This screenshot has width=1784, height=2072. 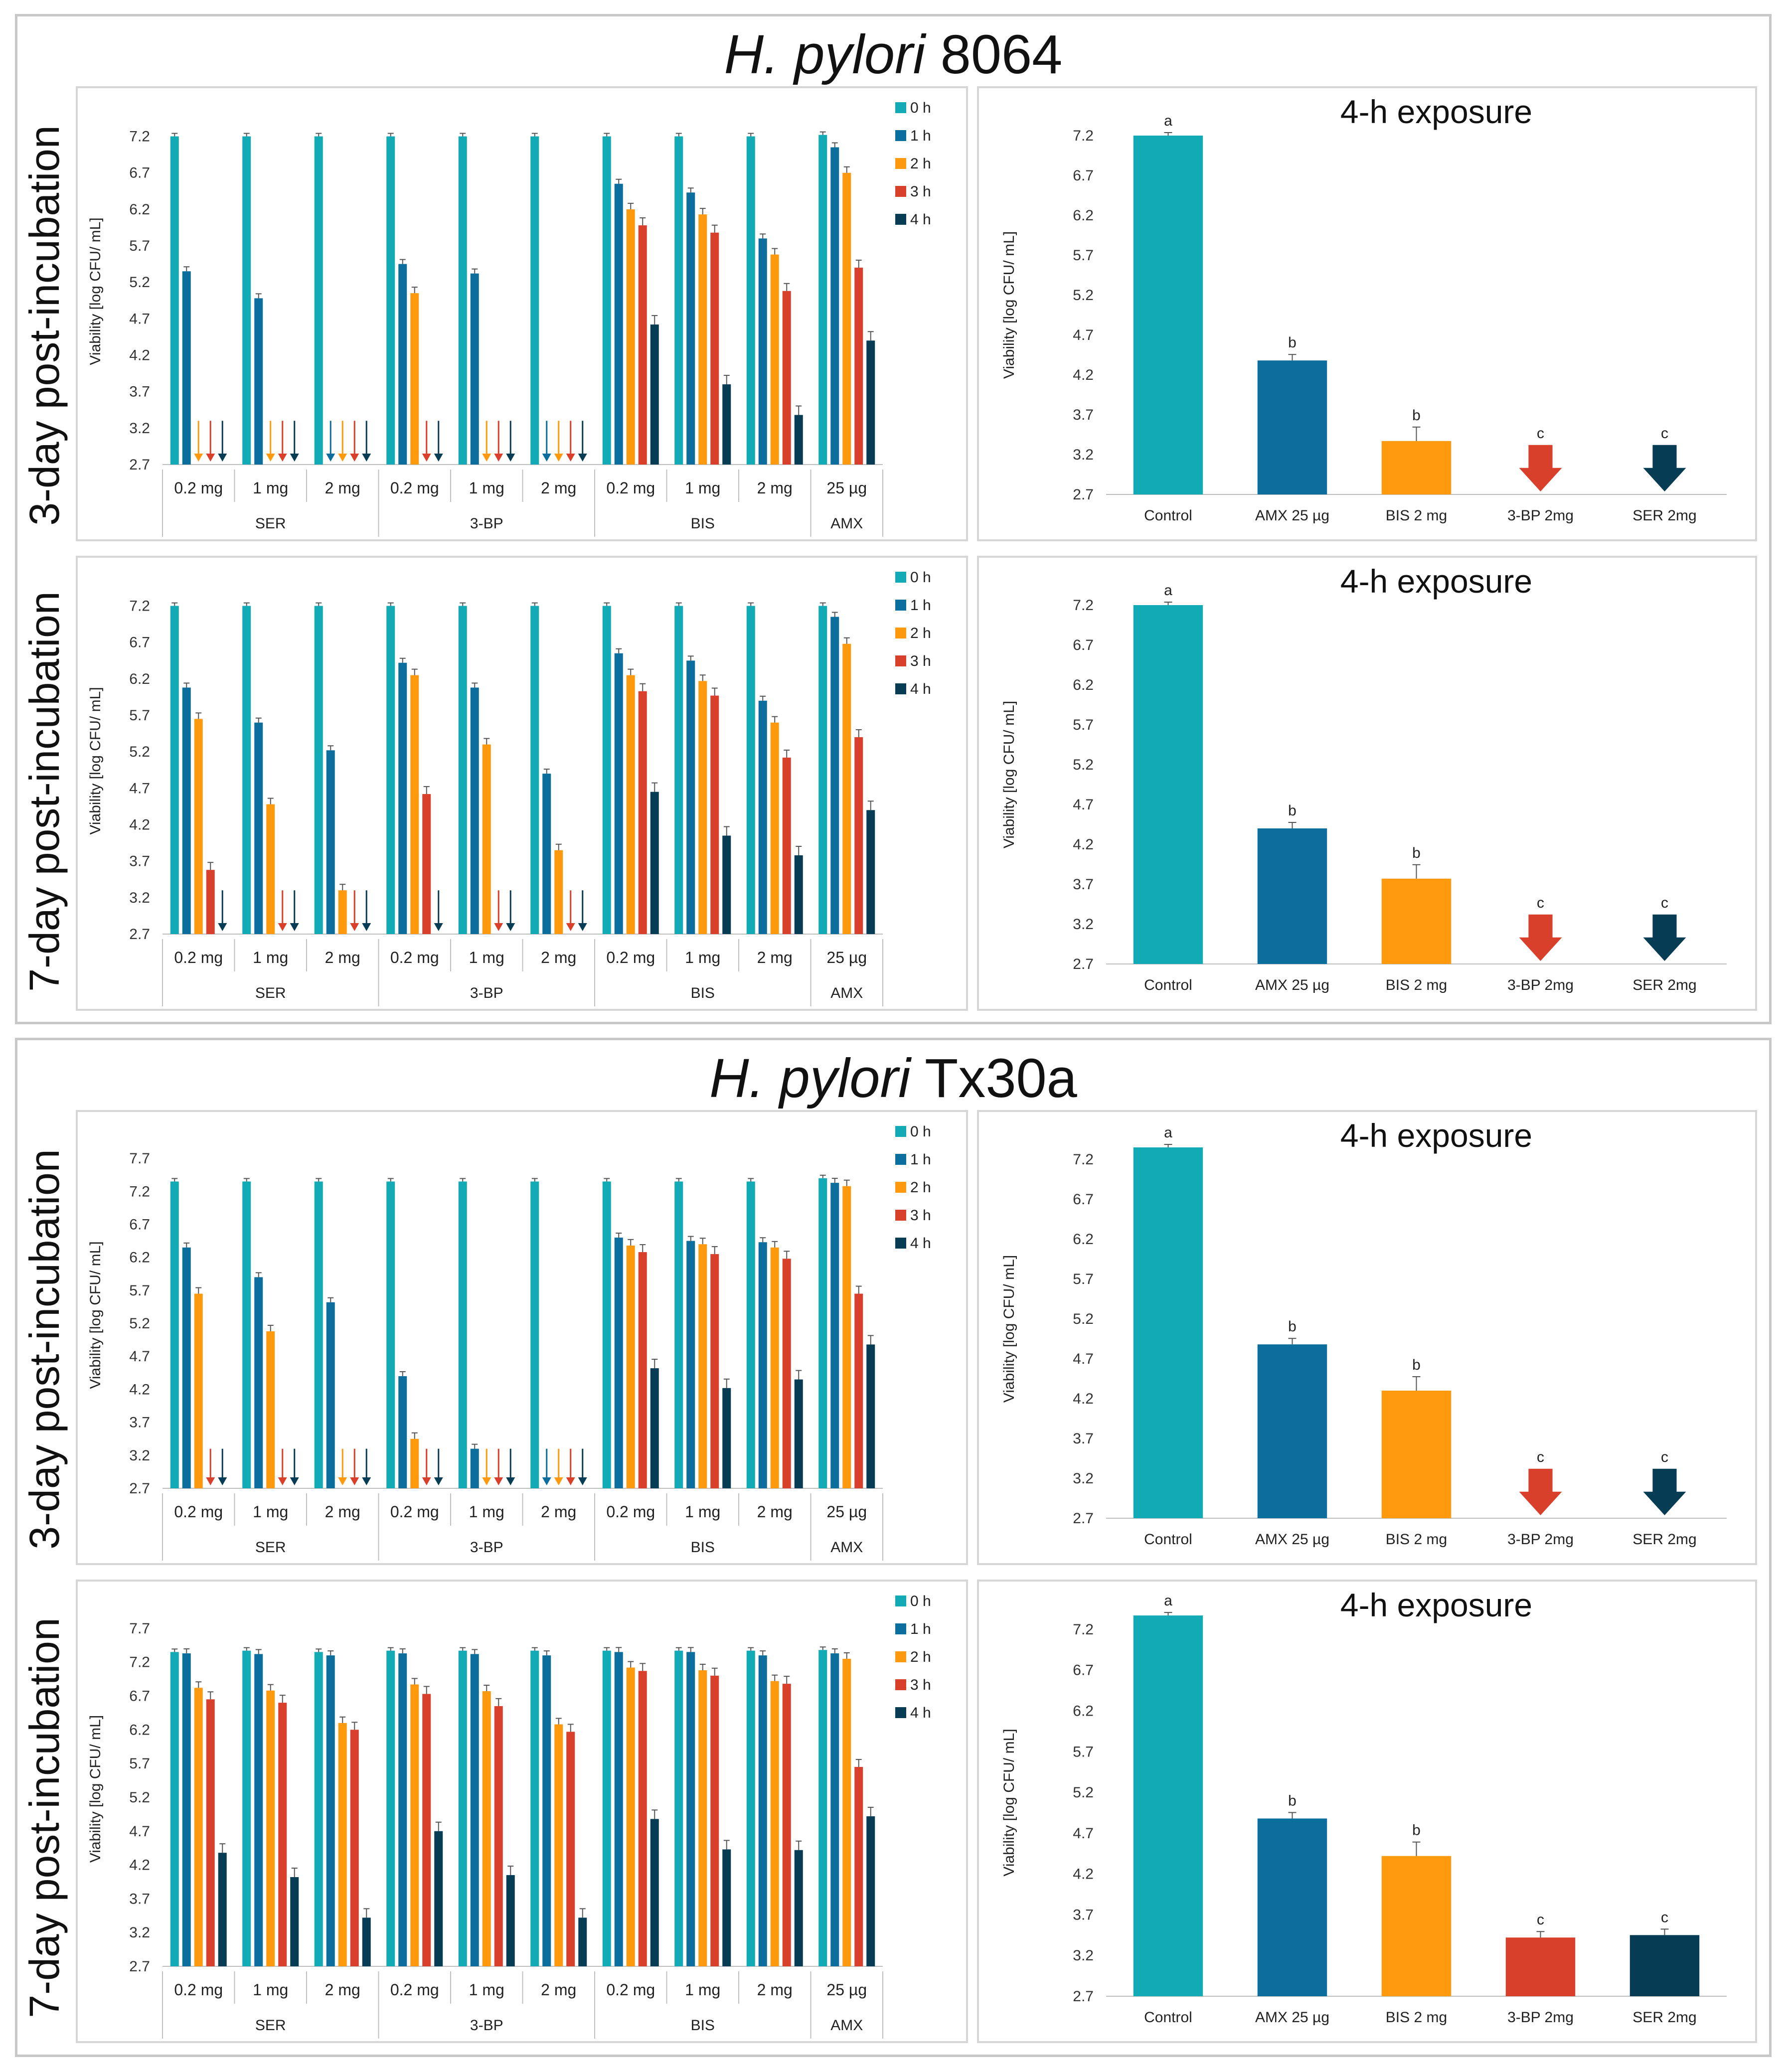 I want to click on significance-letter: b, so click(x=1292, y=343).